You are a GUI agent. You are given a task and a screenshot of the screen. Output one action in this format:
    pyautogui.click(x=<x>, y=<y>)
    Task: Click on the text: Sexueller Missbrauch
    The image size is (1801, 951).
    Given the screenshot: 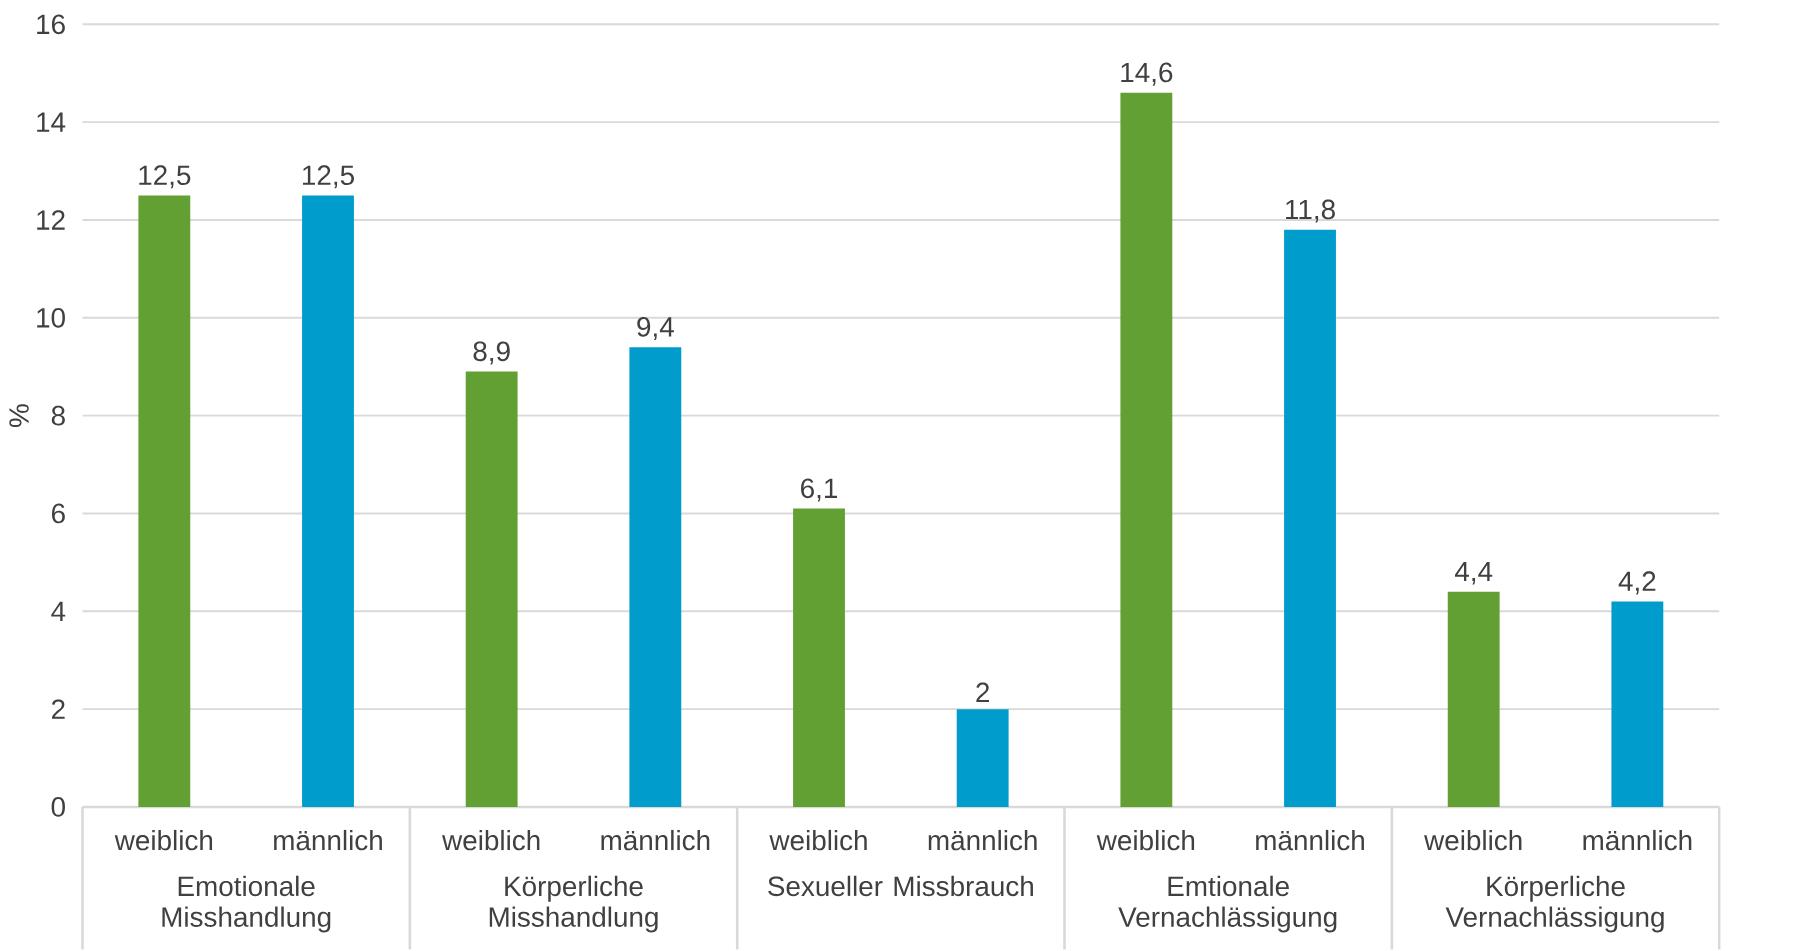 What is the action you would take?
    pyautogui.click(x=900, y=886)
    